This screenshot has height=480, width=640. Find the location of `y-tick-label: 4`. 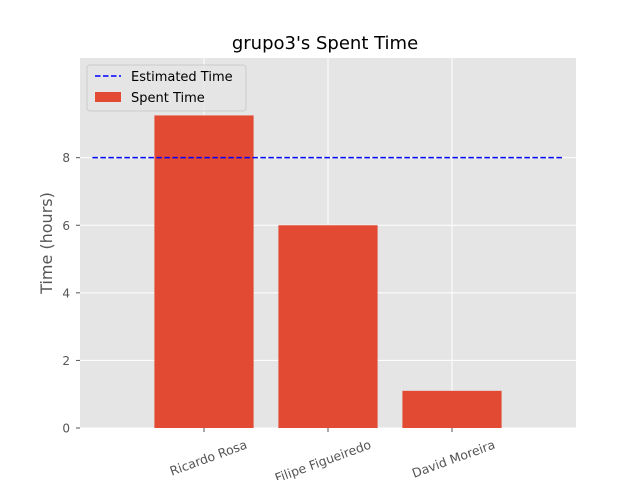

y-tick-label: 4 is located at coordinates (66, 293).